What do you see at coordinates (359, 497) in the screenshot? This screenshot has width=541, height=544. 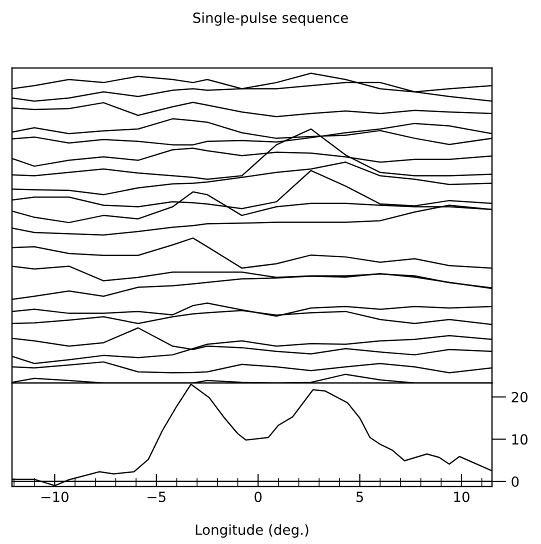 I see `x-tick-label: 5` at bounding box center [359, 497].